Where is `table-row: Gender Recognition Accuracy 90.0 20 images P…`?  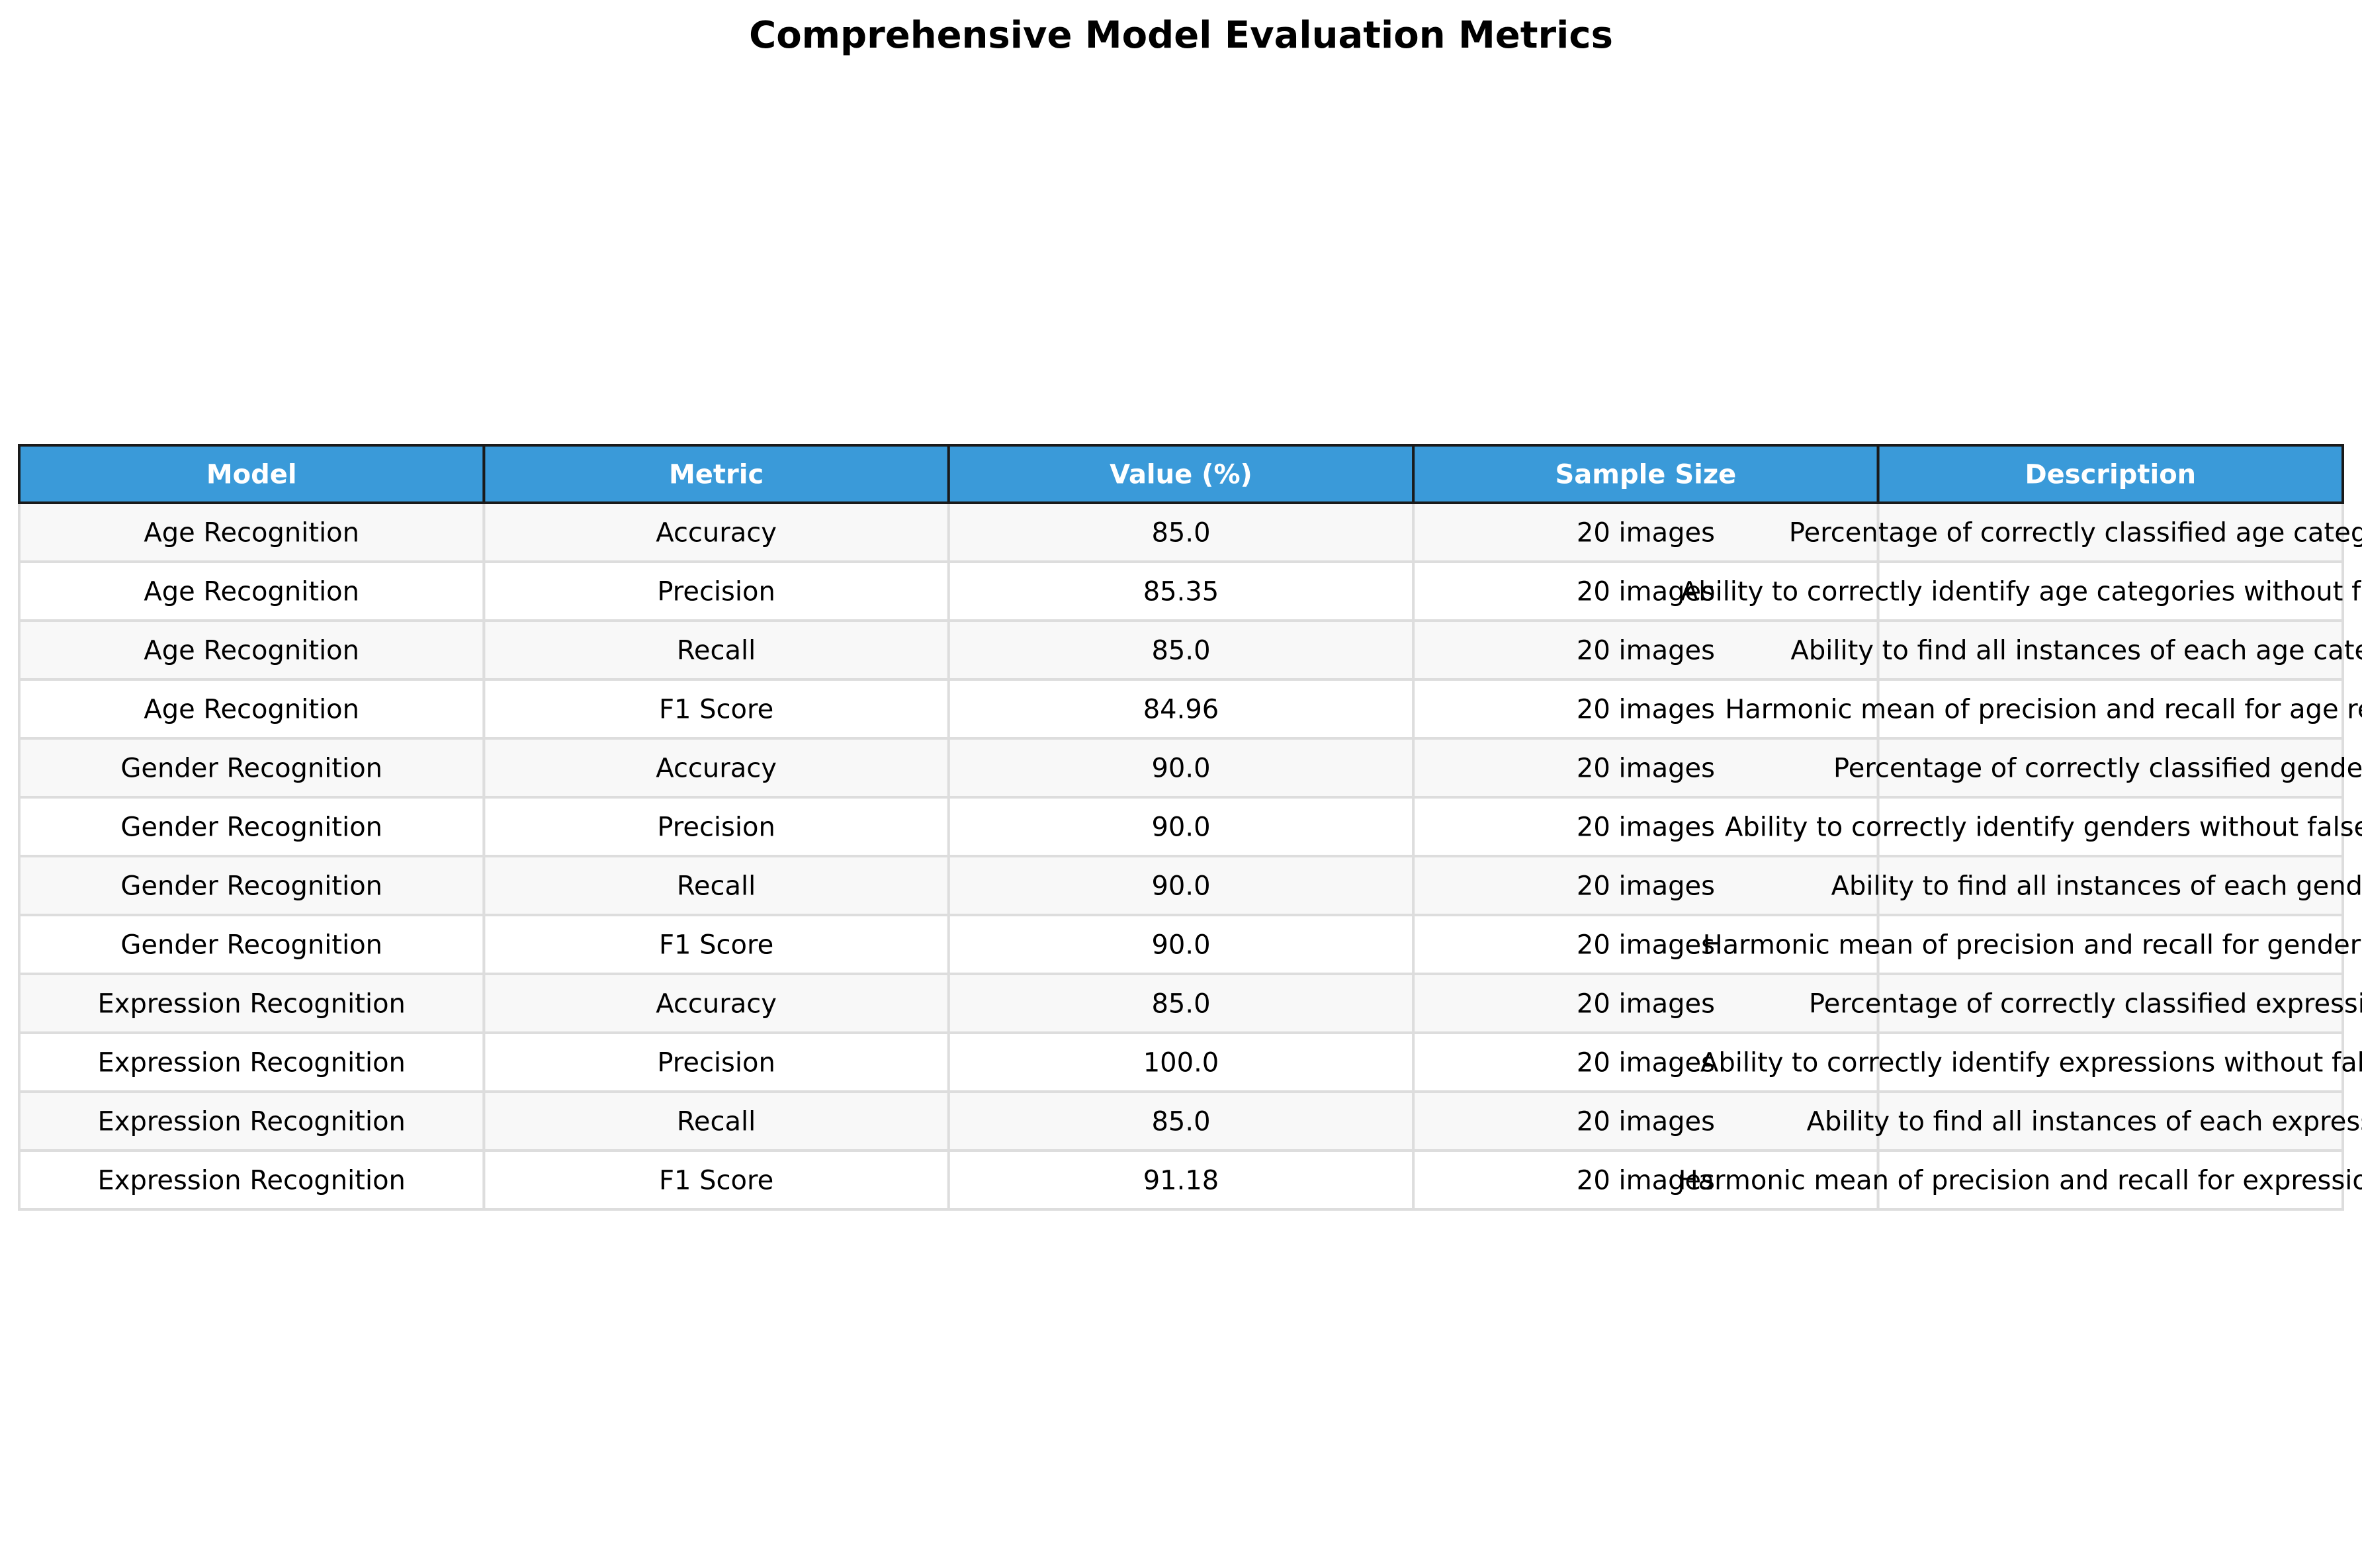
table-row: Gender Recognition Accuracy 90.0 20 images P… is located at coordinates (1190, 768).